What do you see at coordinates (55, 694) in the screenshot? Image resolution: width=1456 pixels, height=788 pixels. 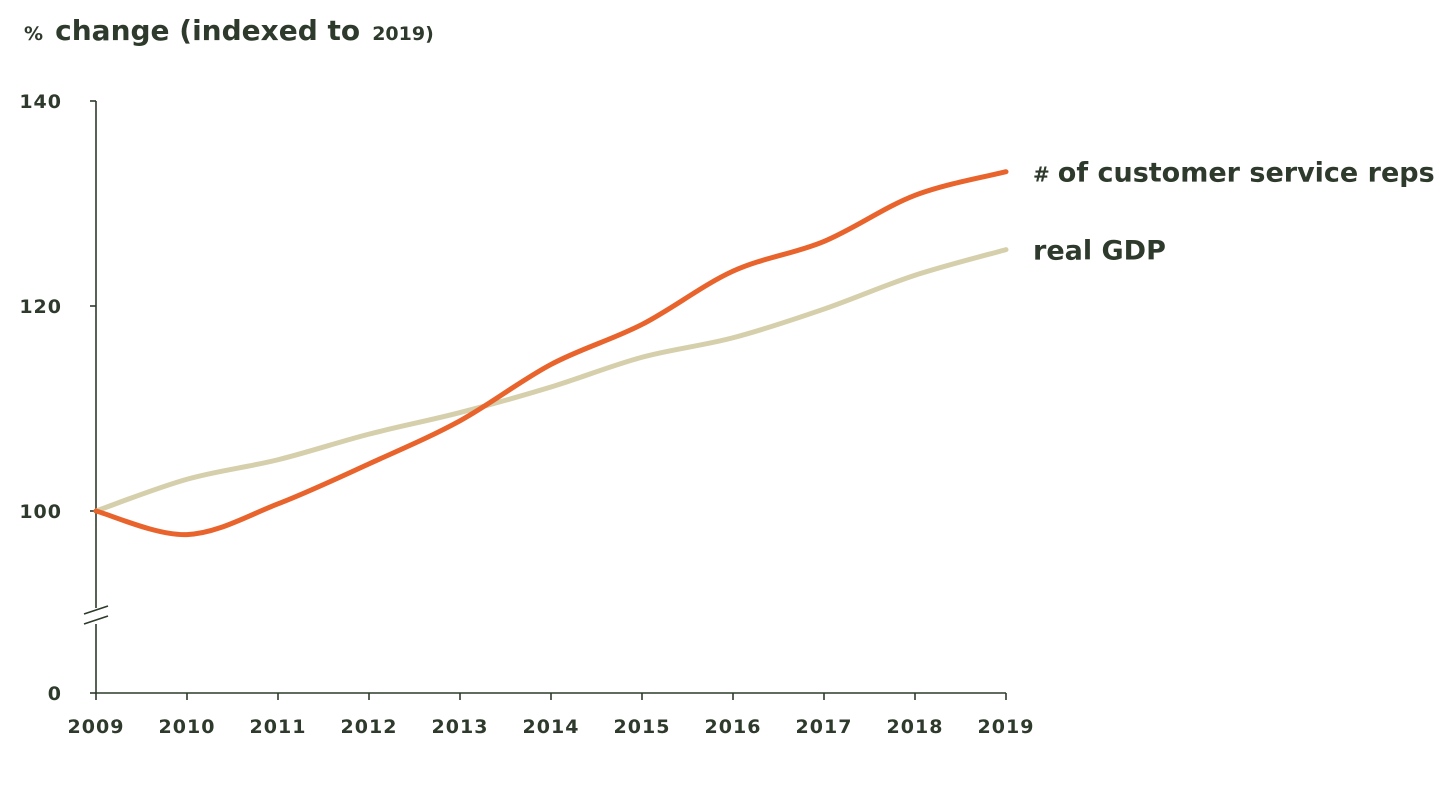 I see `y-tick-label-0: 0` at bounding box center [55, 694].